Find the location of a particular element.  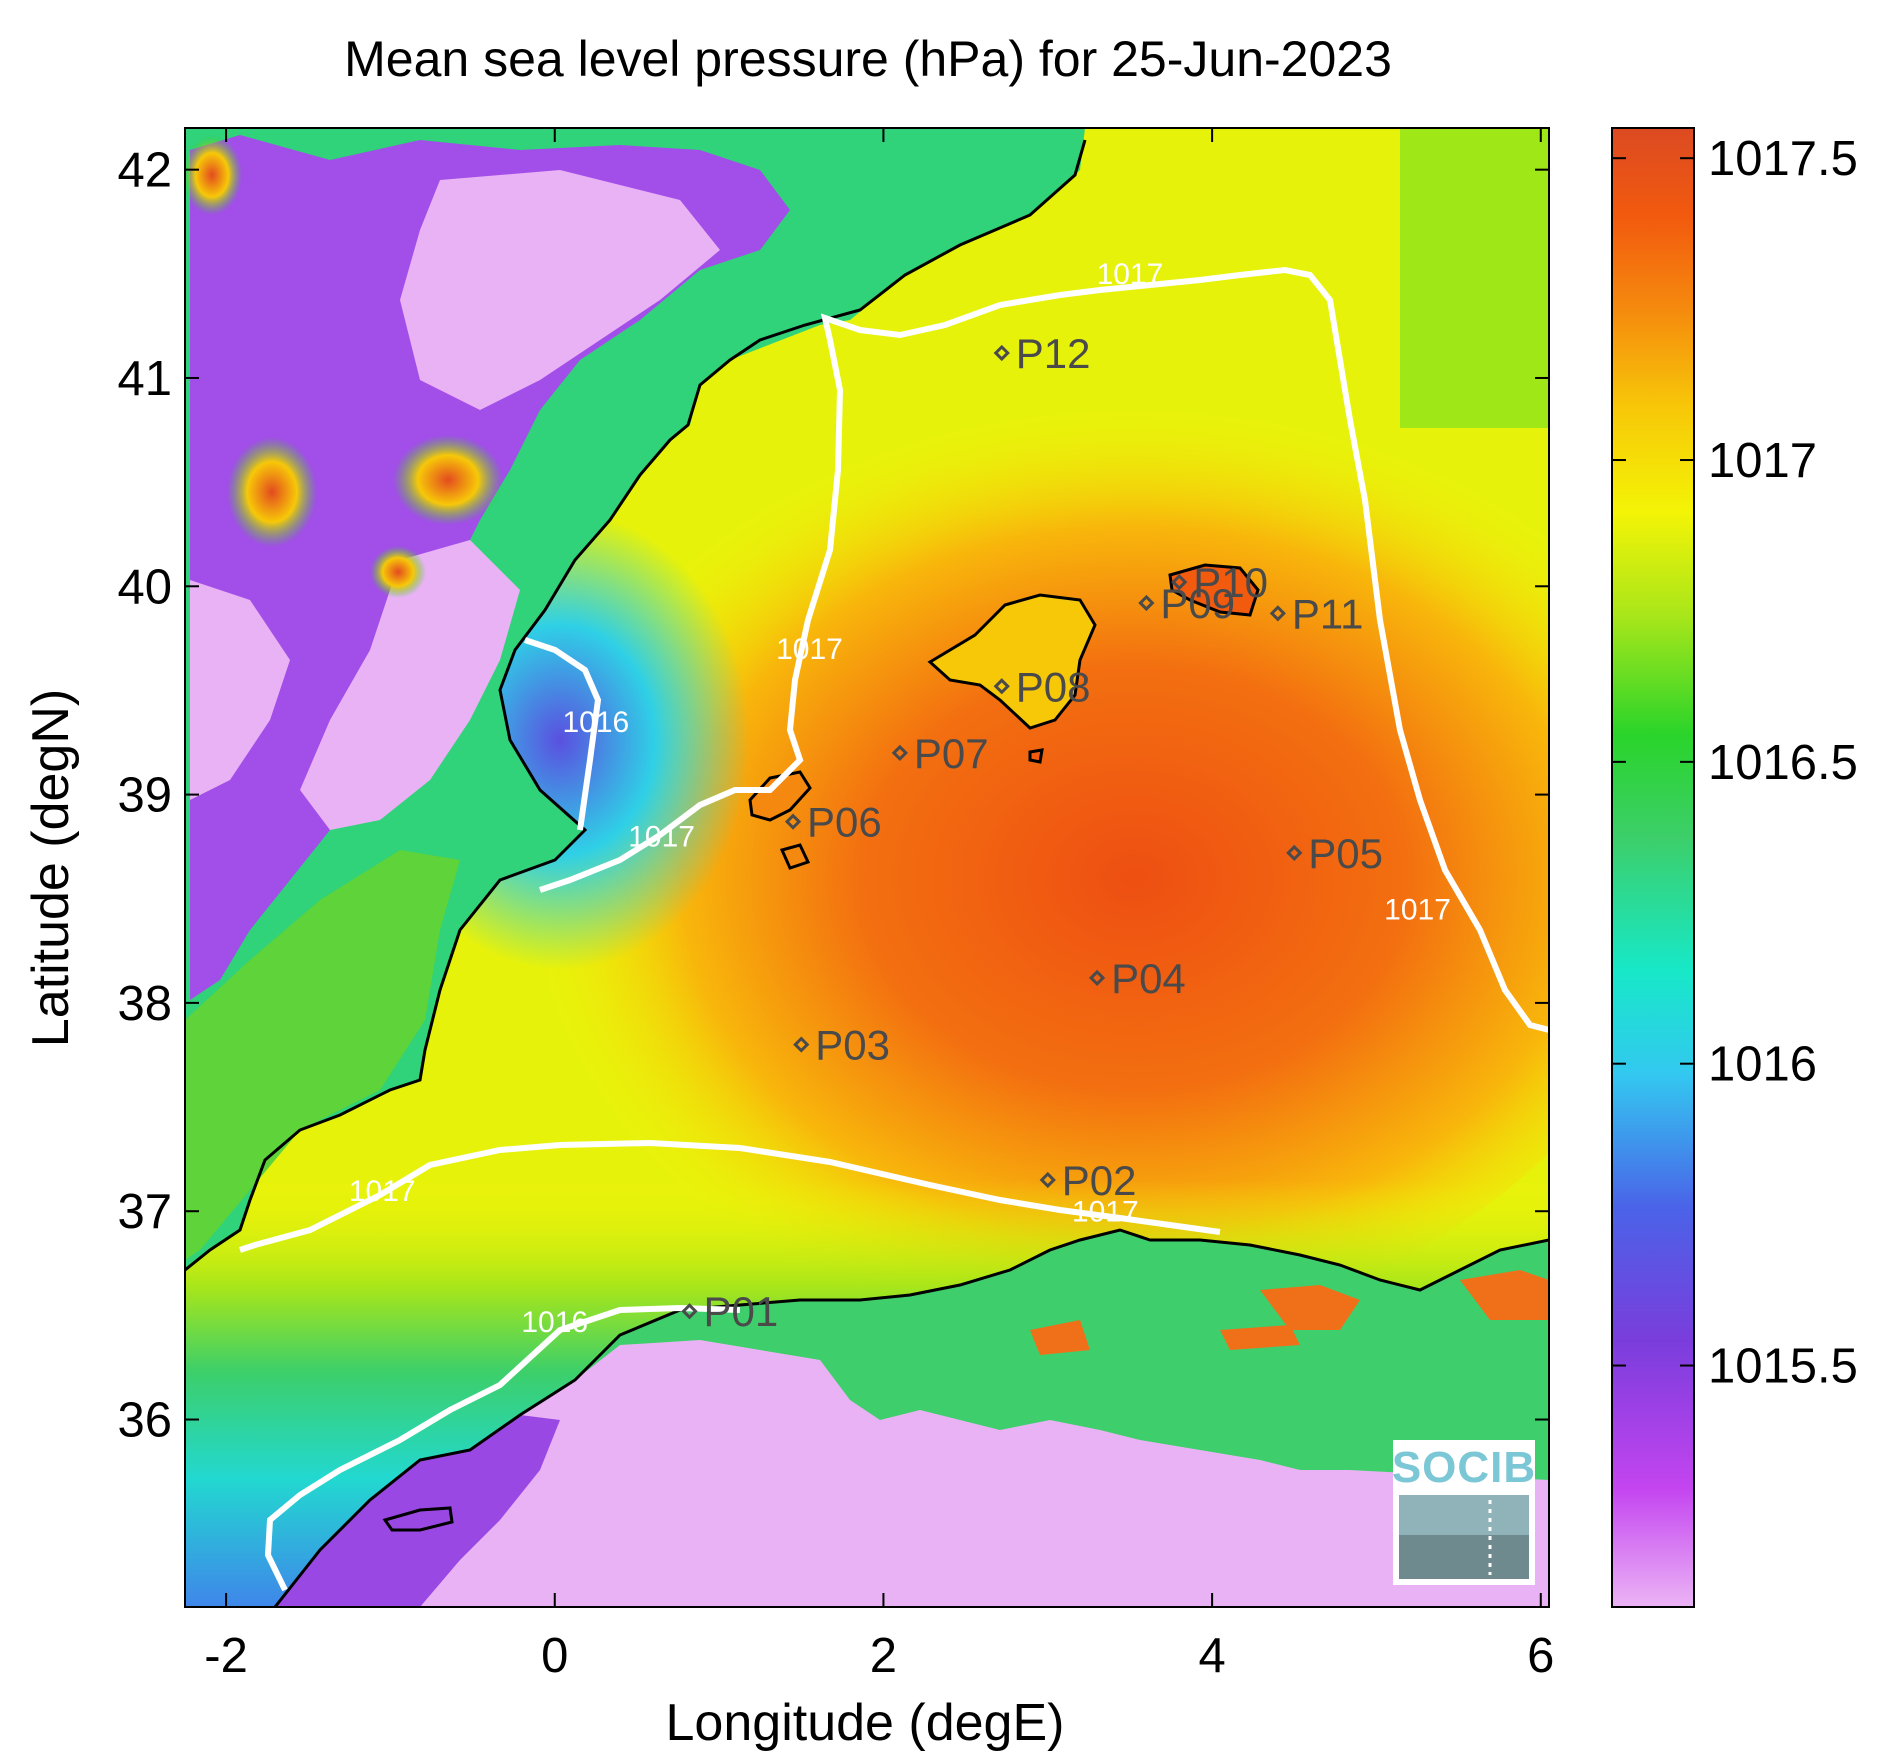

colorbar-tick-label: 1016 is located at coordinates (1762, 1065).